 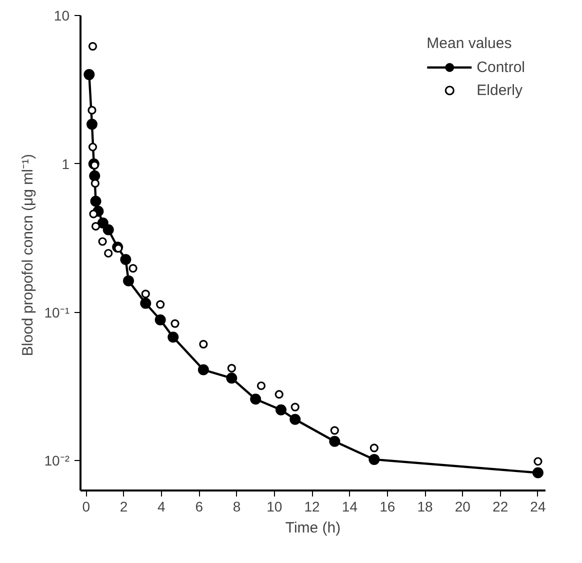 What do you see at coordinates (538, 506) in the screenshot?
I see `x-tick-label: 24` at bounding box center [538, 506].